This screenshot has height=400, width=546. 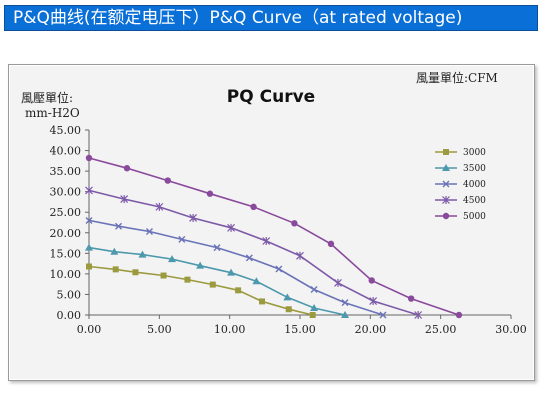 What do you see at coordinates (66, 192) in the screenshot?
I see `y-tick-label: 30.00` at bounding box center [66, 192].